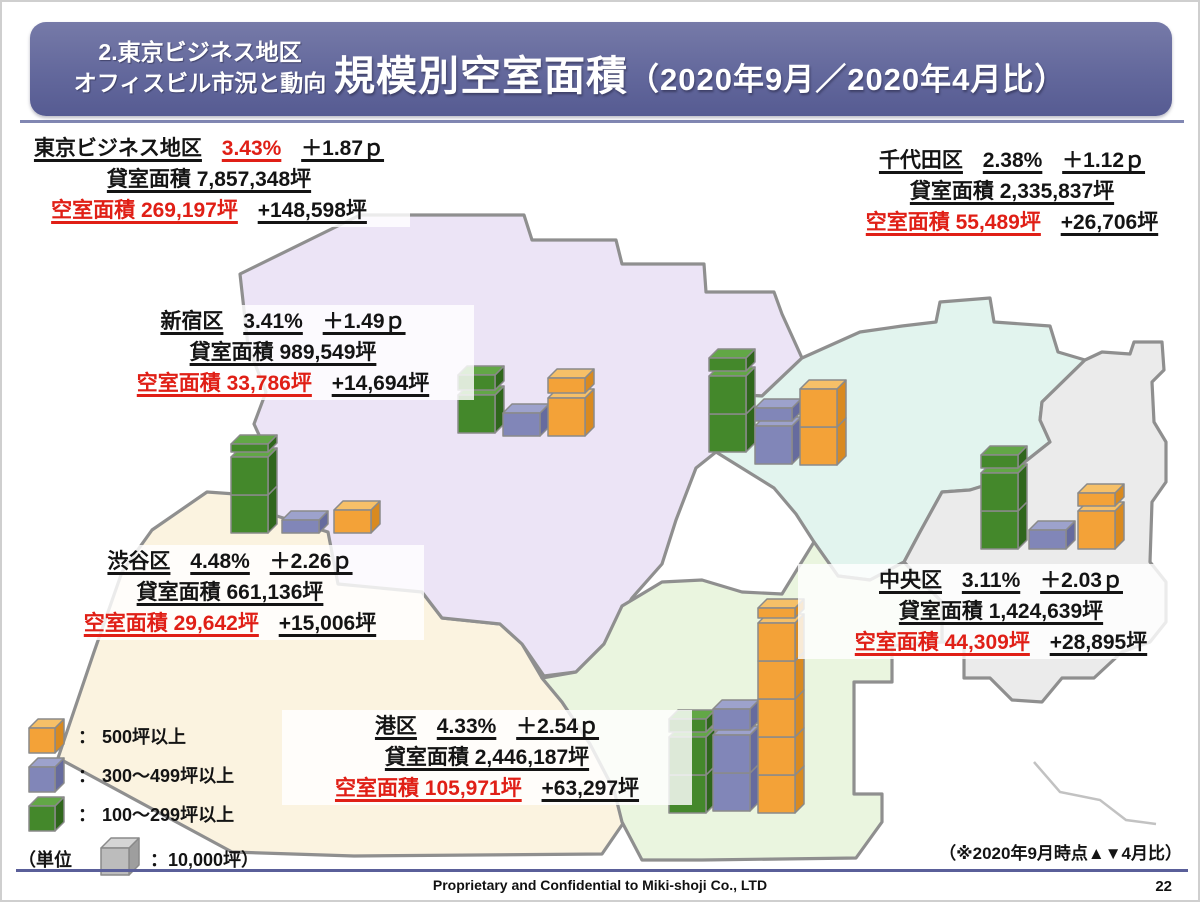 The image size is (1200, 902). I want to click on legend-unit-row: （単位 ：10,000坪）, so click(138, 859).